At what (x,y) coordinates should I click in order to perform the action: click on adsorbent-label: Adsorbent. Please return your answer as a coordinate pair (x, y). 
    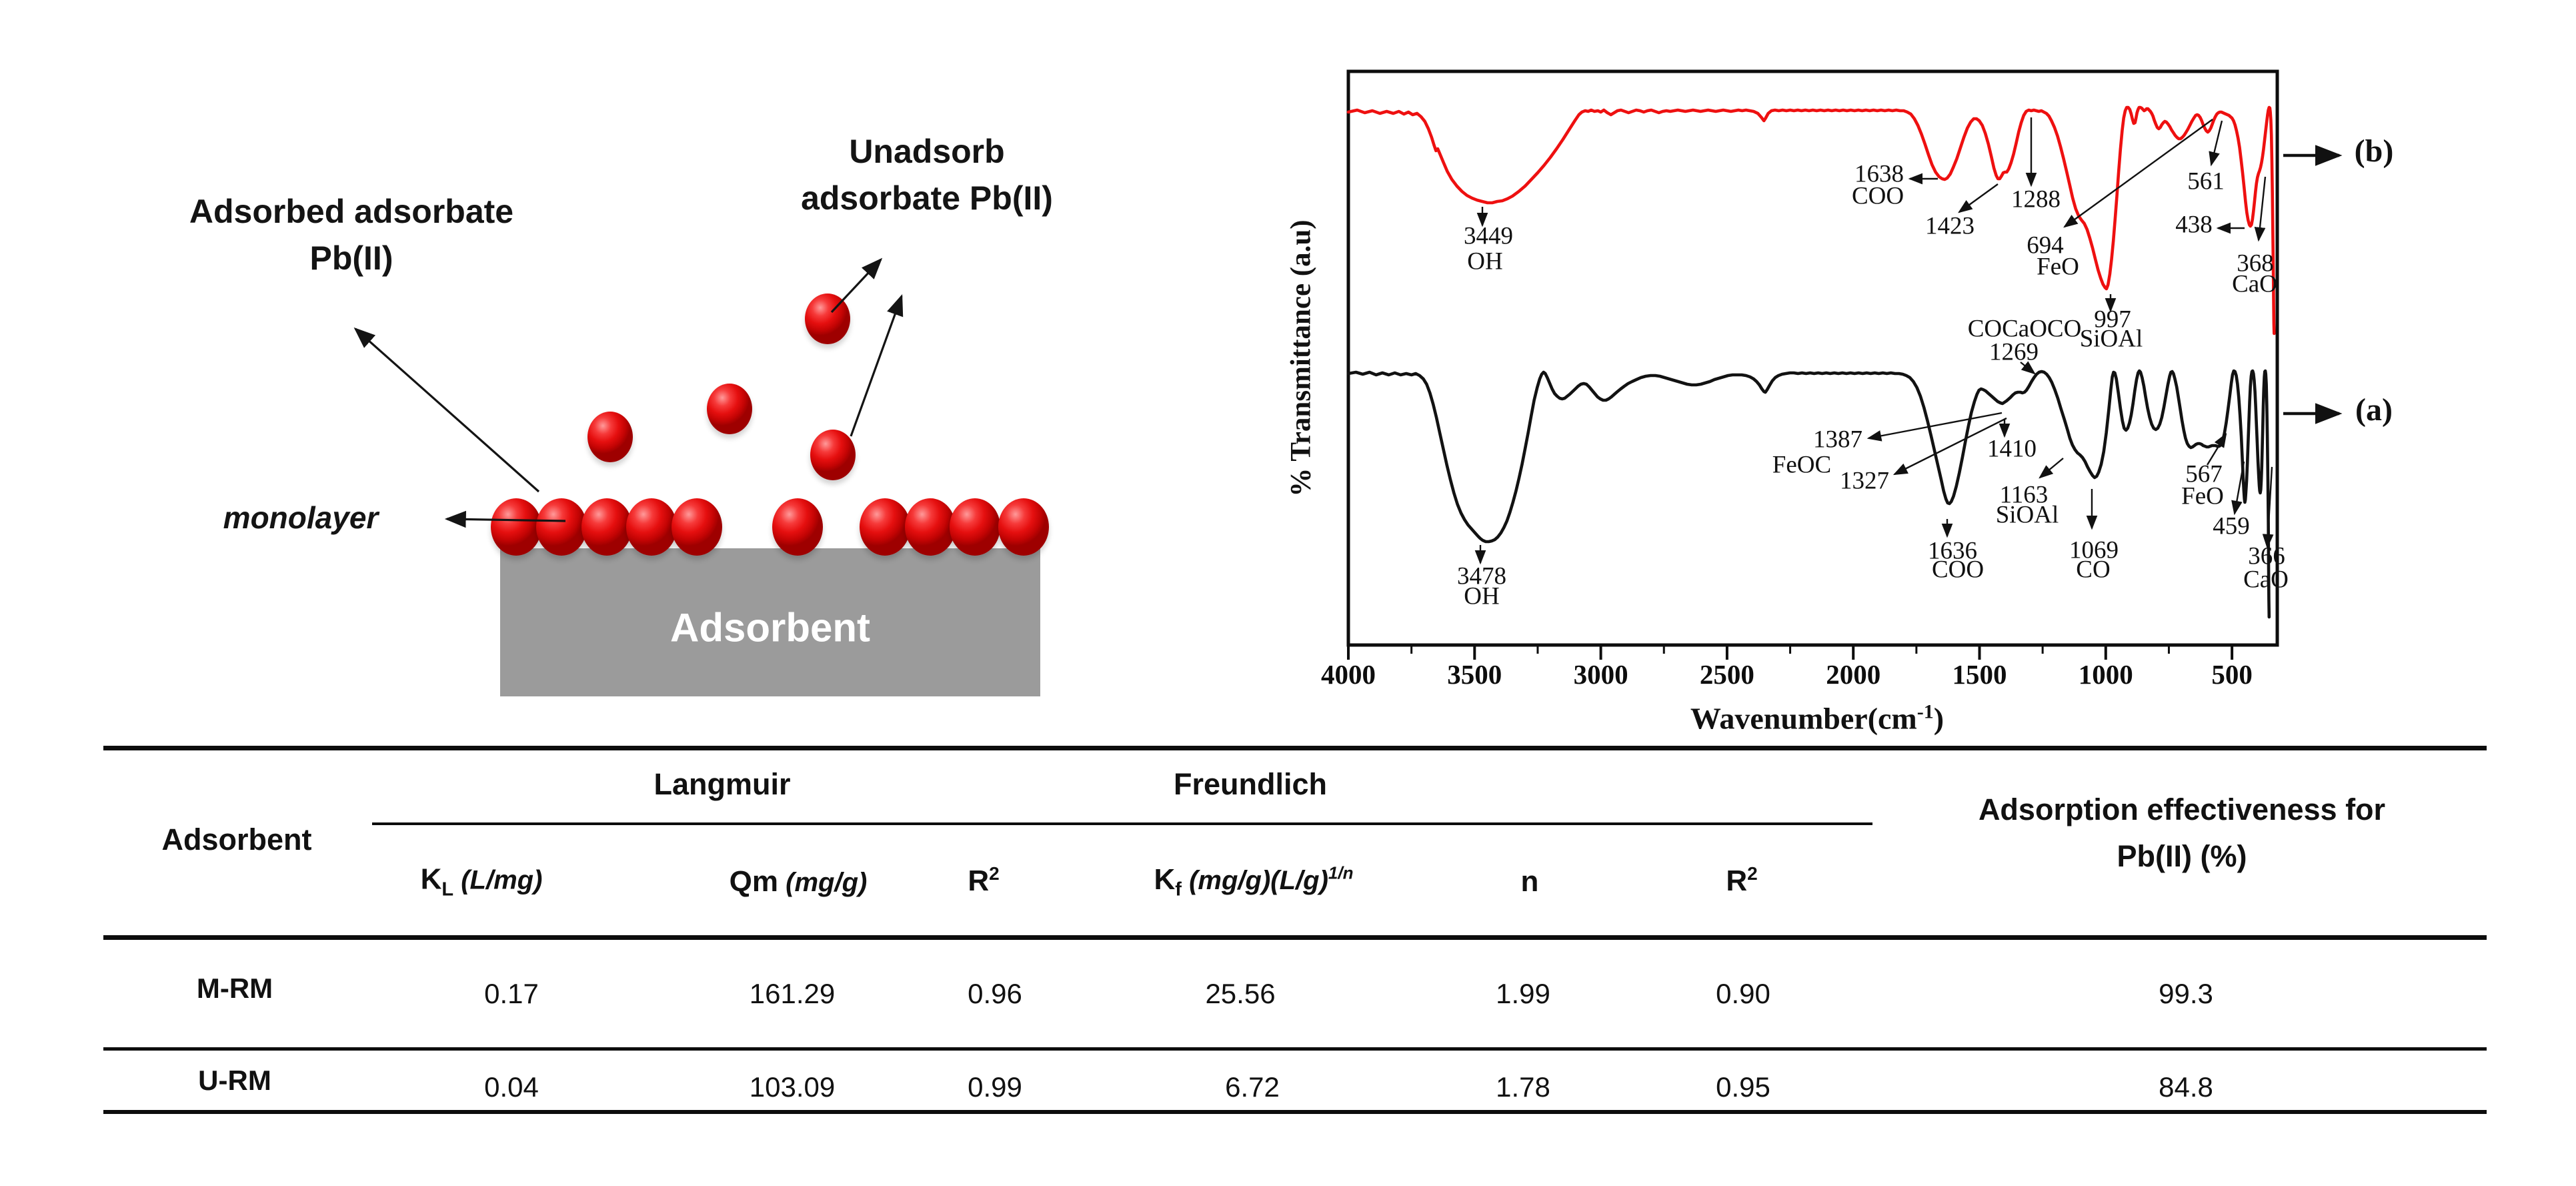
    Looking at the image, I should click on (770, 627).